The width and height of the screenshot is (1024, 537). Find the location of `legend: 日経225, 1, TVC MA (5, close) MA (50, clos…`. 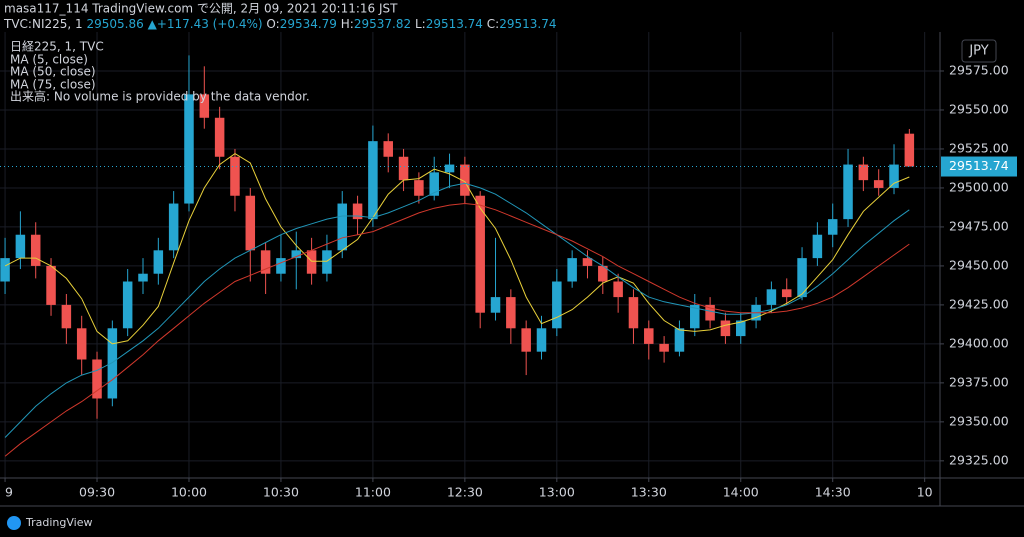

legend: 日経225, 1, TVC MA (5, close) MA (50, clos… is located at coordinates (160, 72).